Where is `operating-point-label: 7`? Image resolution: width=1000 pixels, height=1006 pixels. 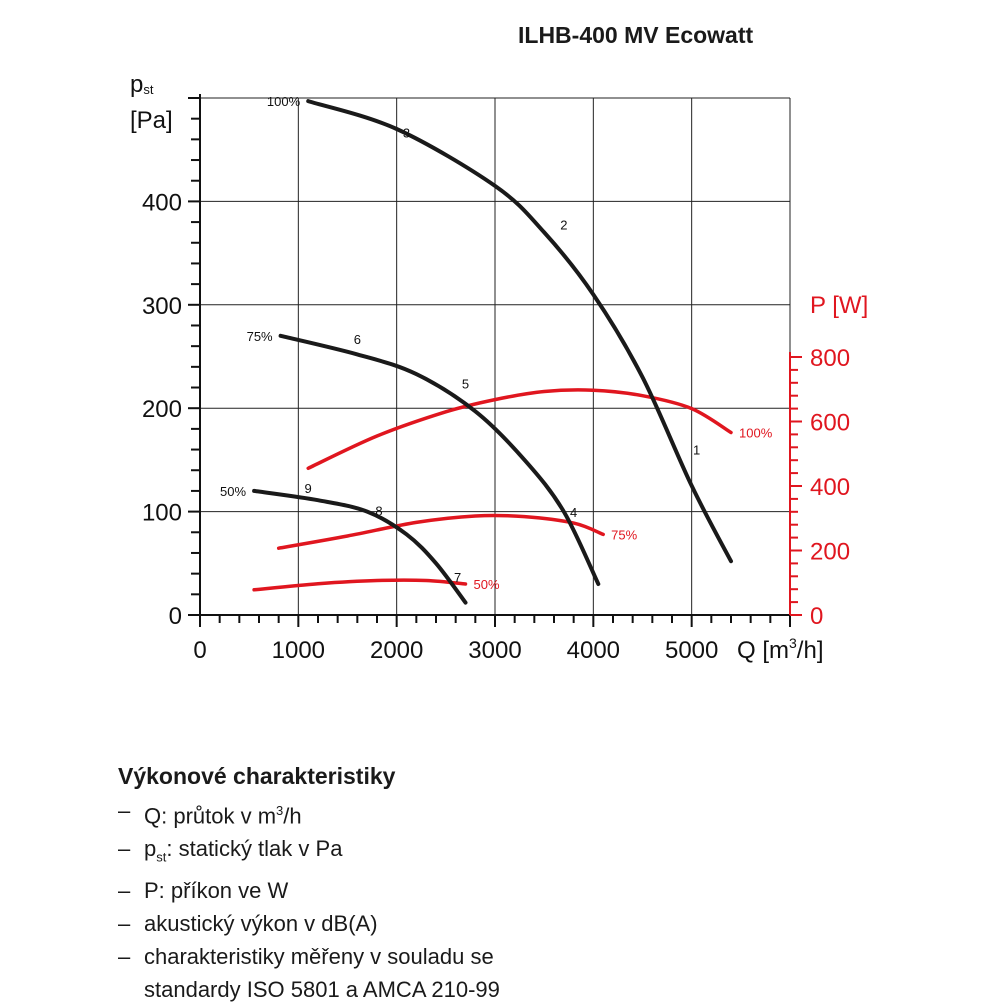
operating-point-label: 7 is located at coordinates (457, 577).